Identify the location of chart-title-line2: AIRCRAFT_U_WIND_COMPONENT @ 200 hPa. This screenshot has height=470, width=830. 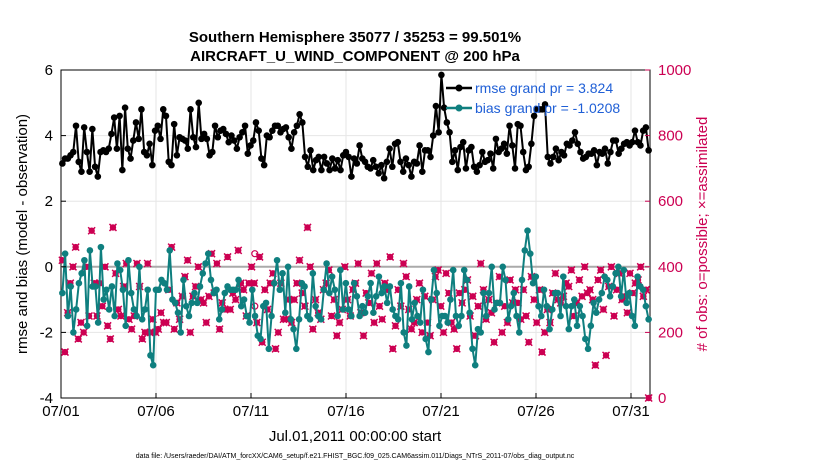
(355, 56).